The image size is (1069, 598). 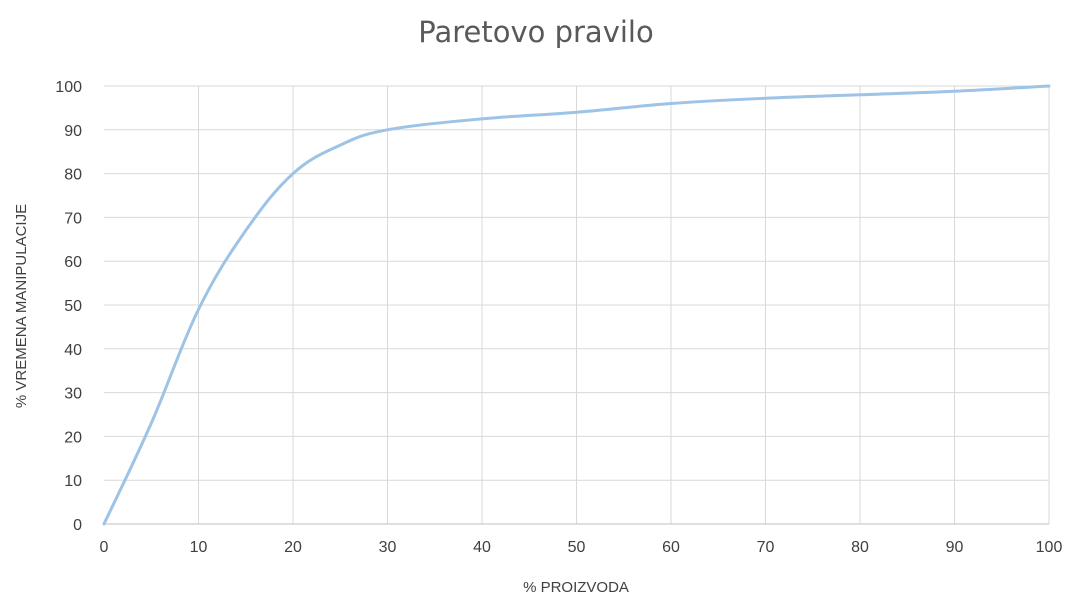 What do you see at coordinates (73, 131) in the screenshot?
I see `y-tick-label: 90` at bounding box center [73, 131].